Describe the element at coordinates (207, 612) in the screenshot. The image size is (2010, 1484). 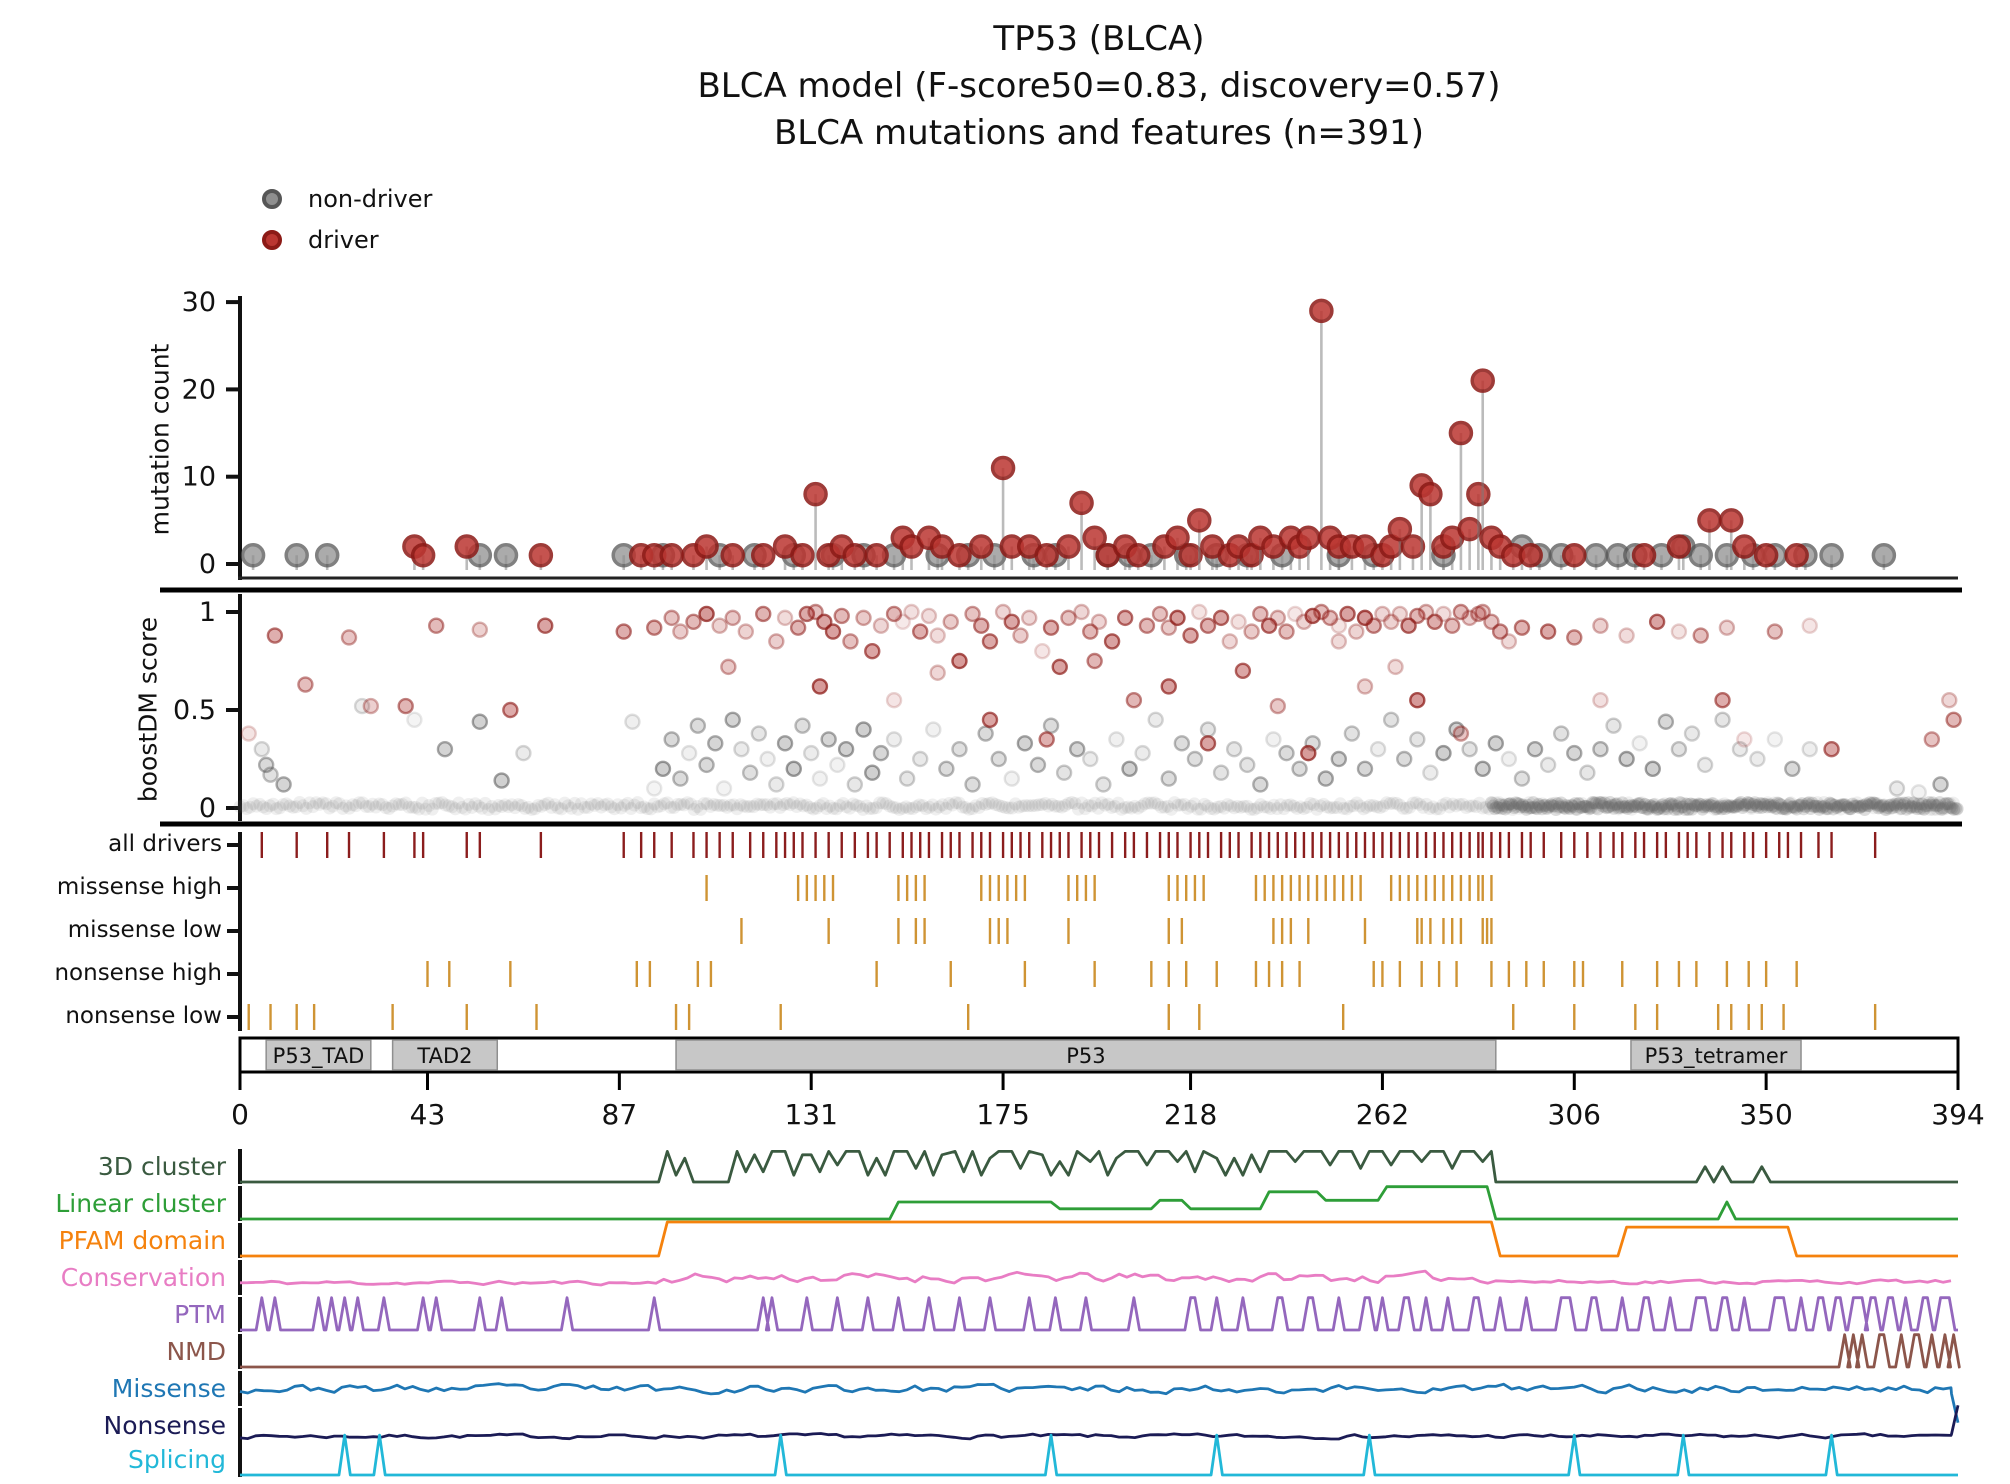
I see `y-tick-label: 1` at that location.